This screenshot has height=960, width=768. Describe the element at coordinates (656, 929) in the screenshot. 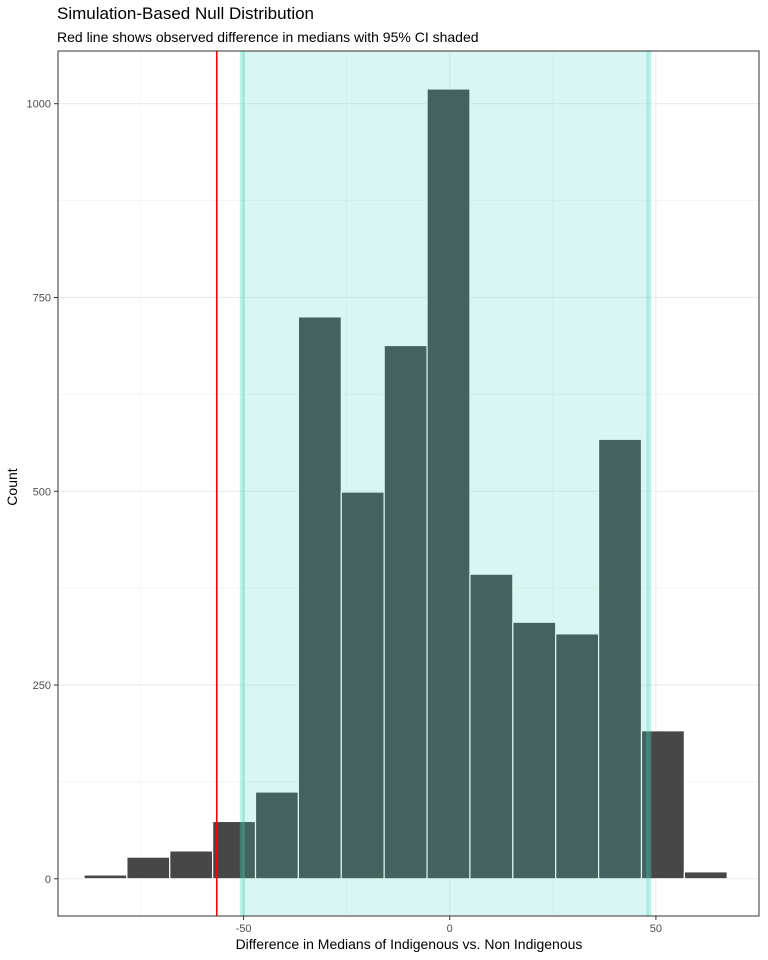

I see `x-tick-label: 50` at that location.